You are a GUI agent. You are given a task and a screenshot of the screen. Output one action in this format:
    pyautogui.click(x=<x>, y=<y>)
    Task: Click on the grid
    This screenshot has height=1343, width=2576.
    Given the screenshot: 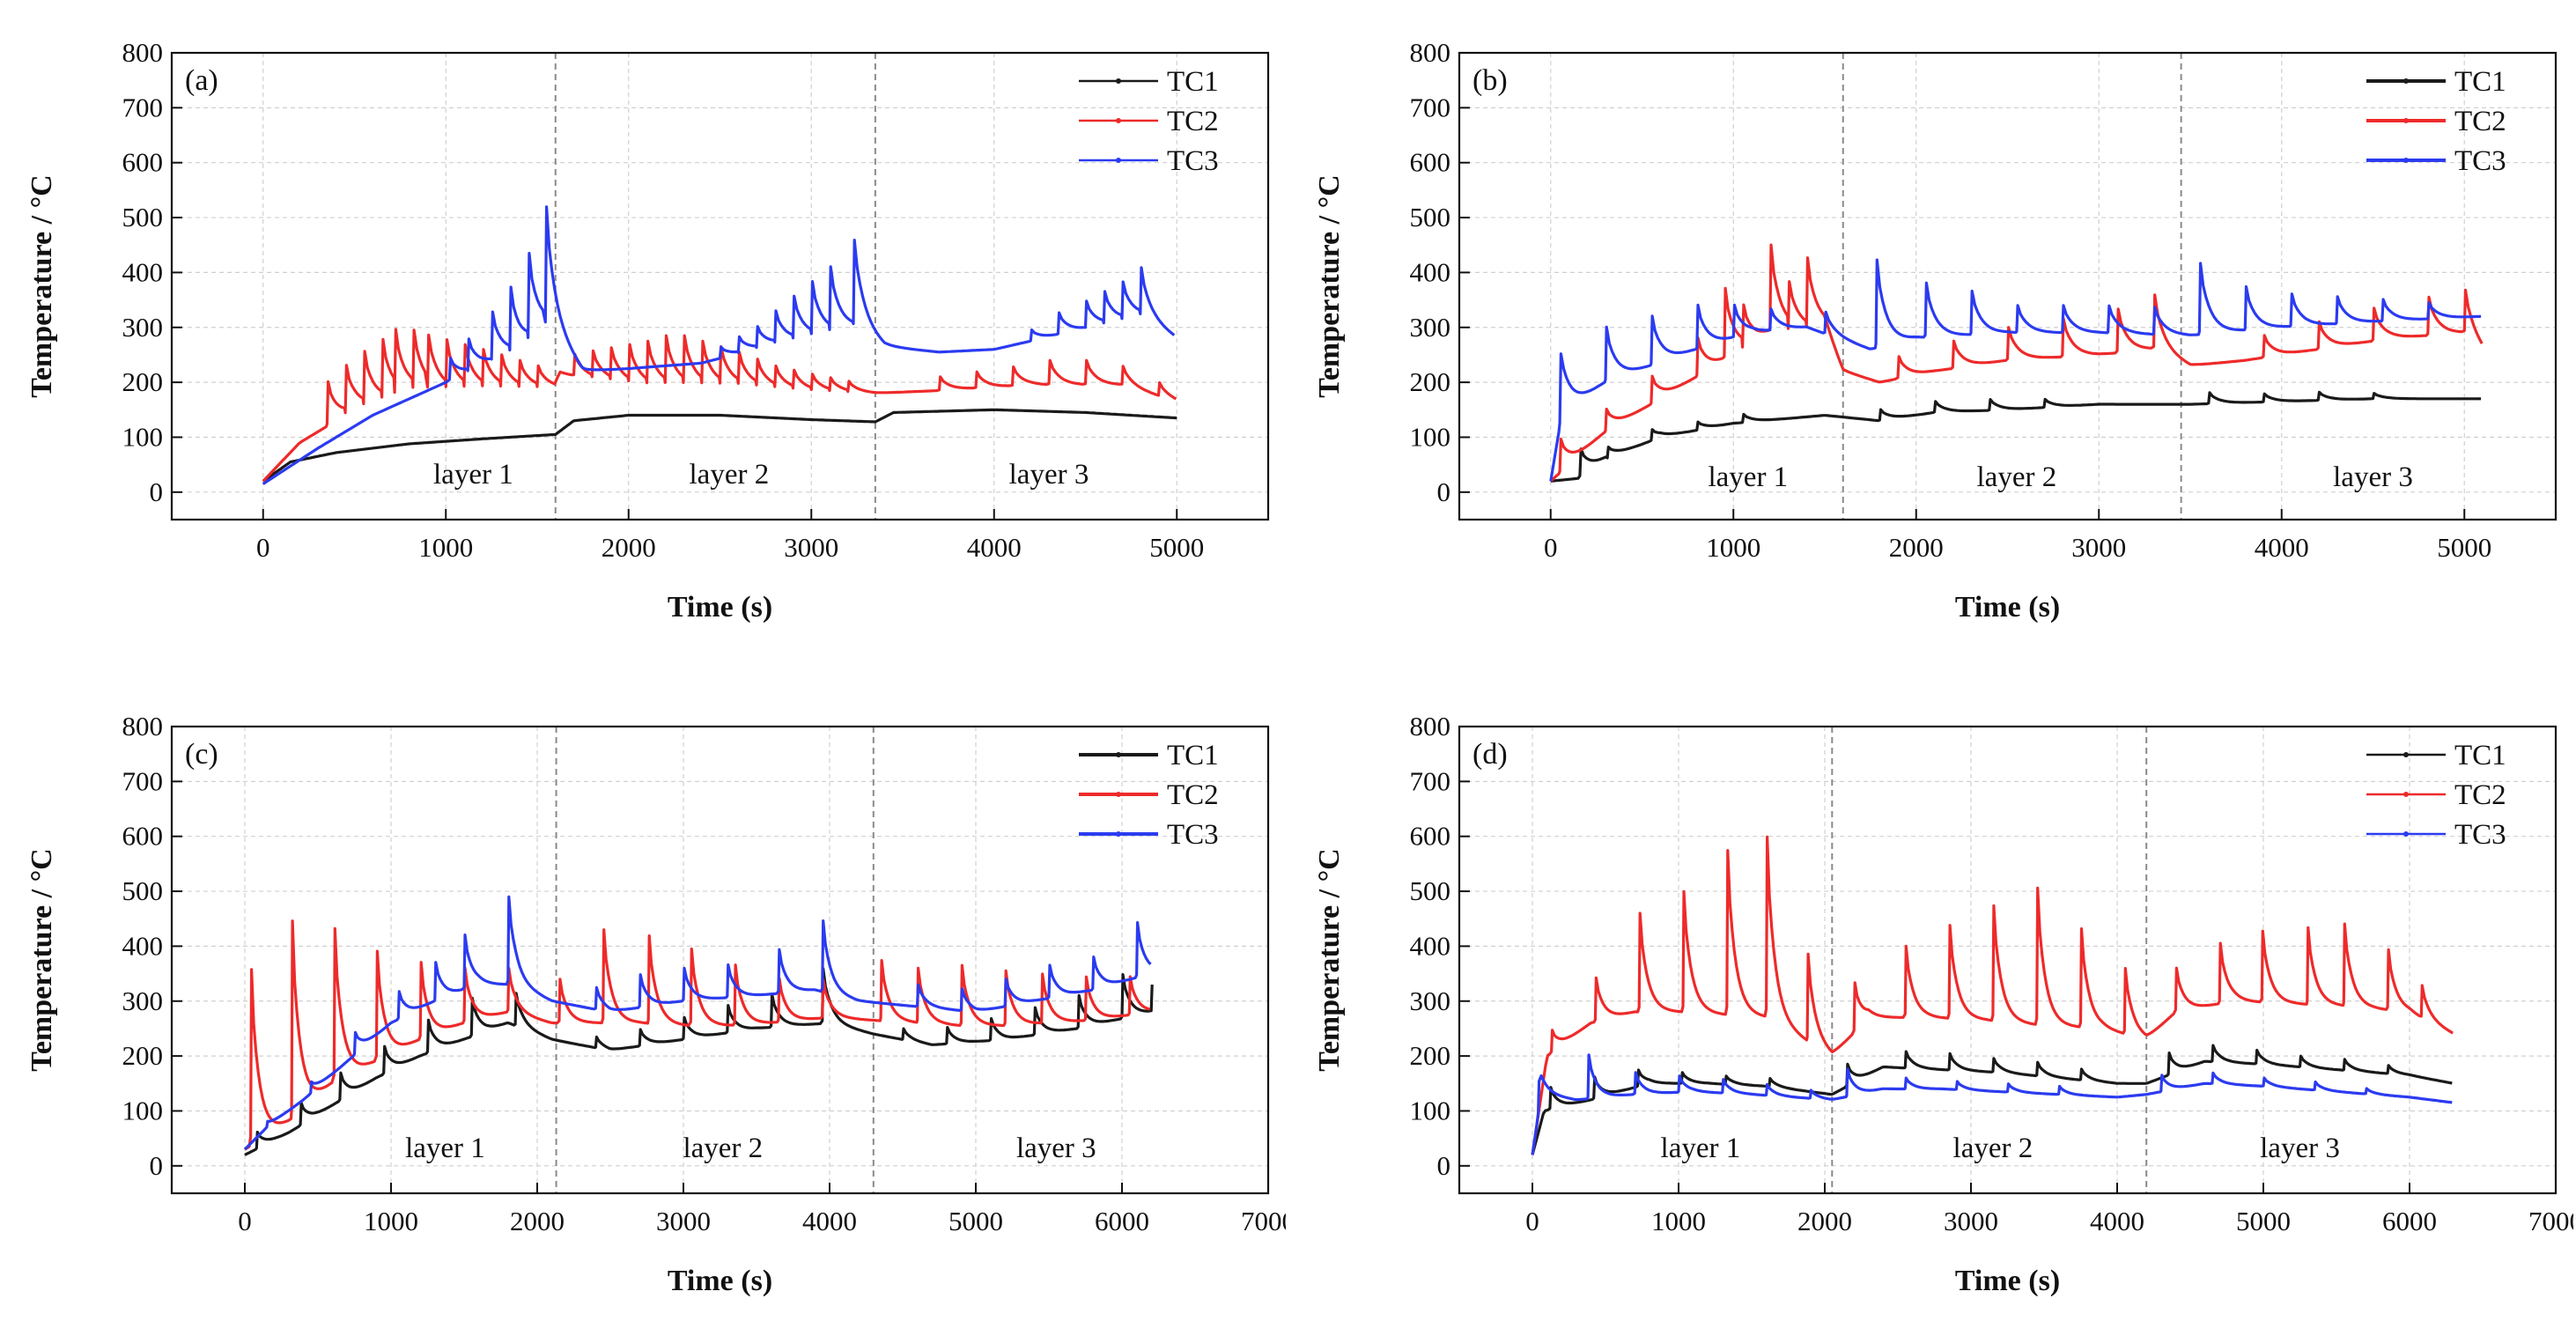 What is the action you would take?
    pyautogui.click(x=2008, y=959)
    